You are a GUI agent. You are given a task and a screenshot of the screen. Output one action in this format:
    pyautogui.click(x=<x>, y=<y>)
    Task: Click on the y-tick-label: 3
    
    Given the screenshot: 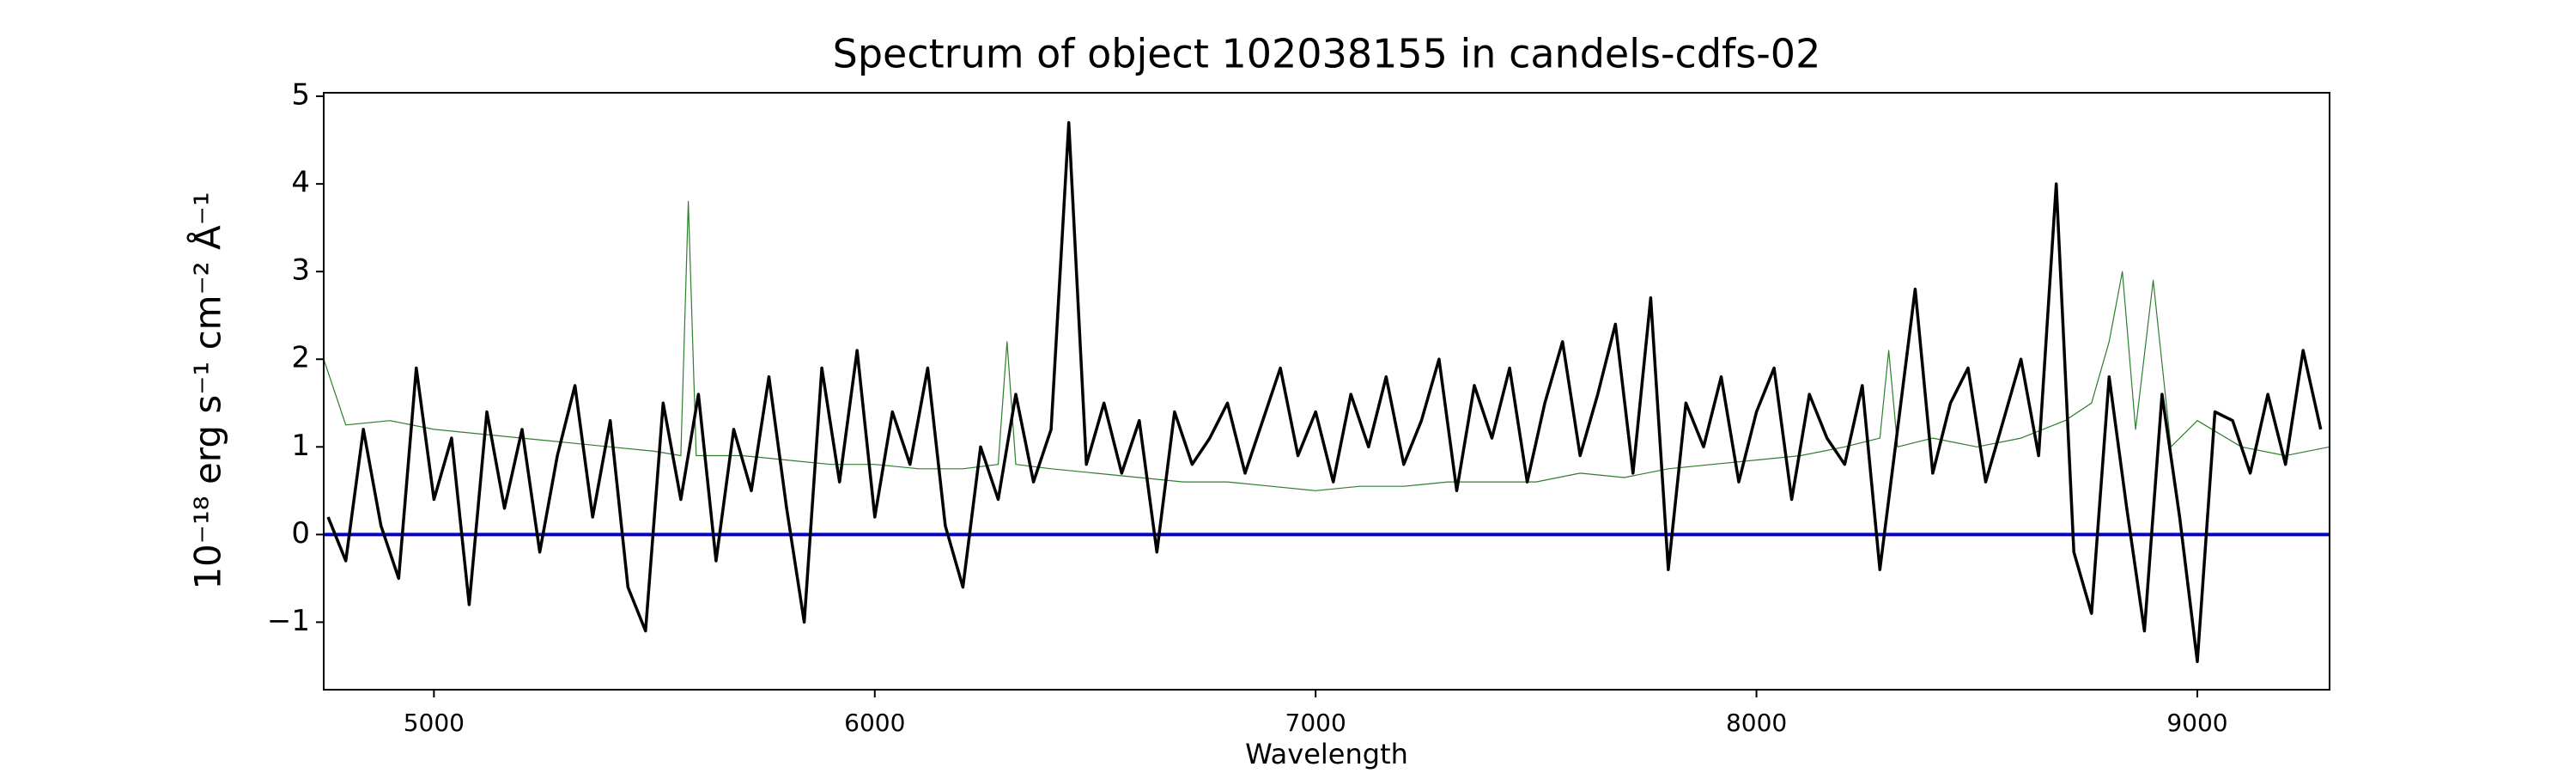 What is the action you would take?
    pyautogui.click(x=301, y=270)
    